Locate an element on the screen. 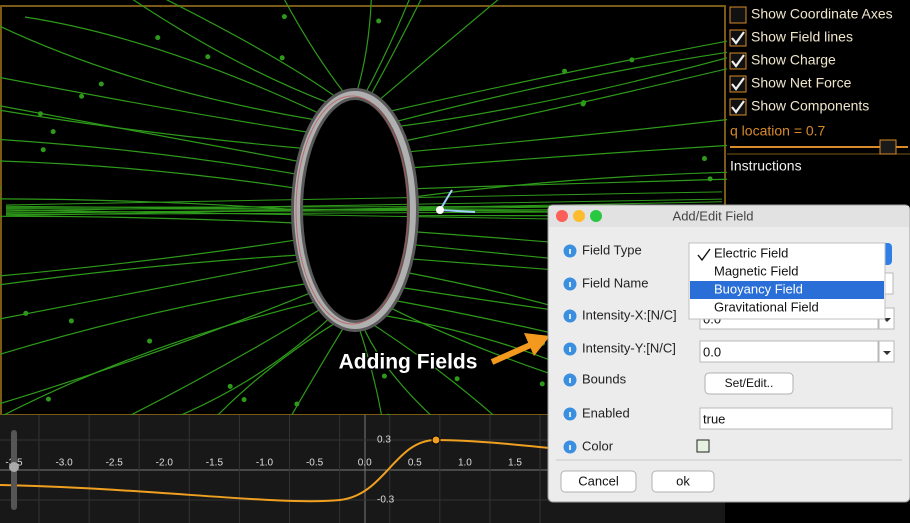  button is located at coordinates (749, 383).